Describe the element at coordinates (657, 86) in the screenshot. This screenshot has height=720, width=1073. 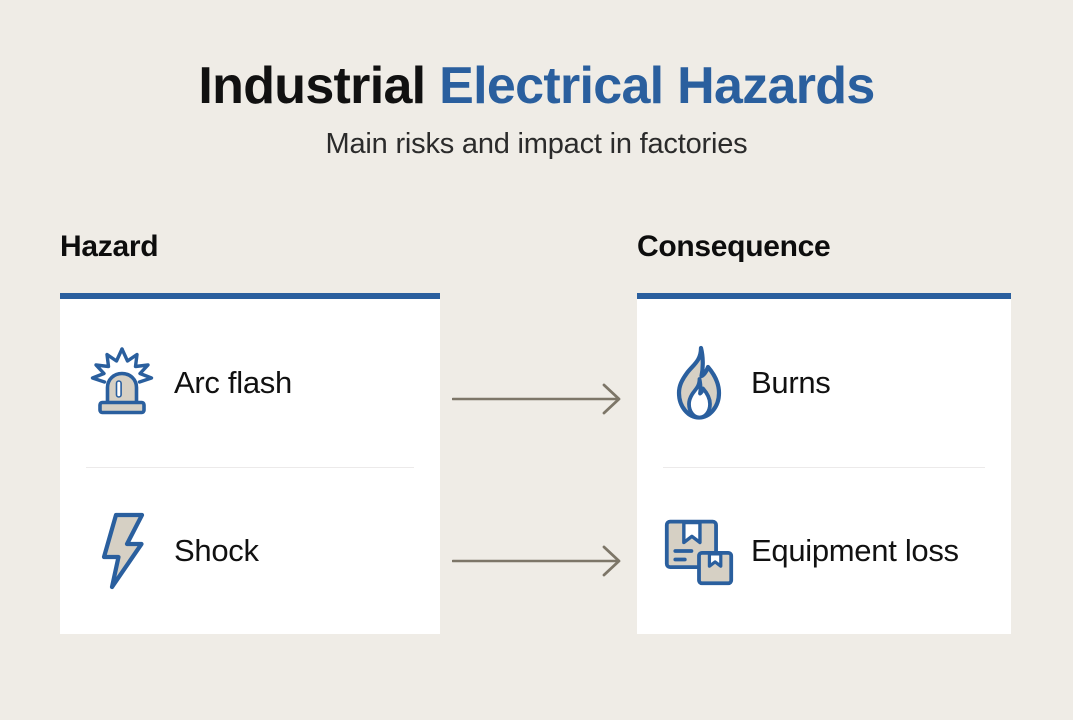
I see `page-title-accent: Electrical Hazards` at that location.